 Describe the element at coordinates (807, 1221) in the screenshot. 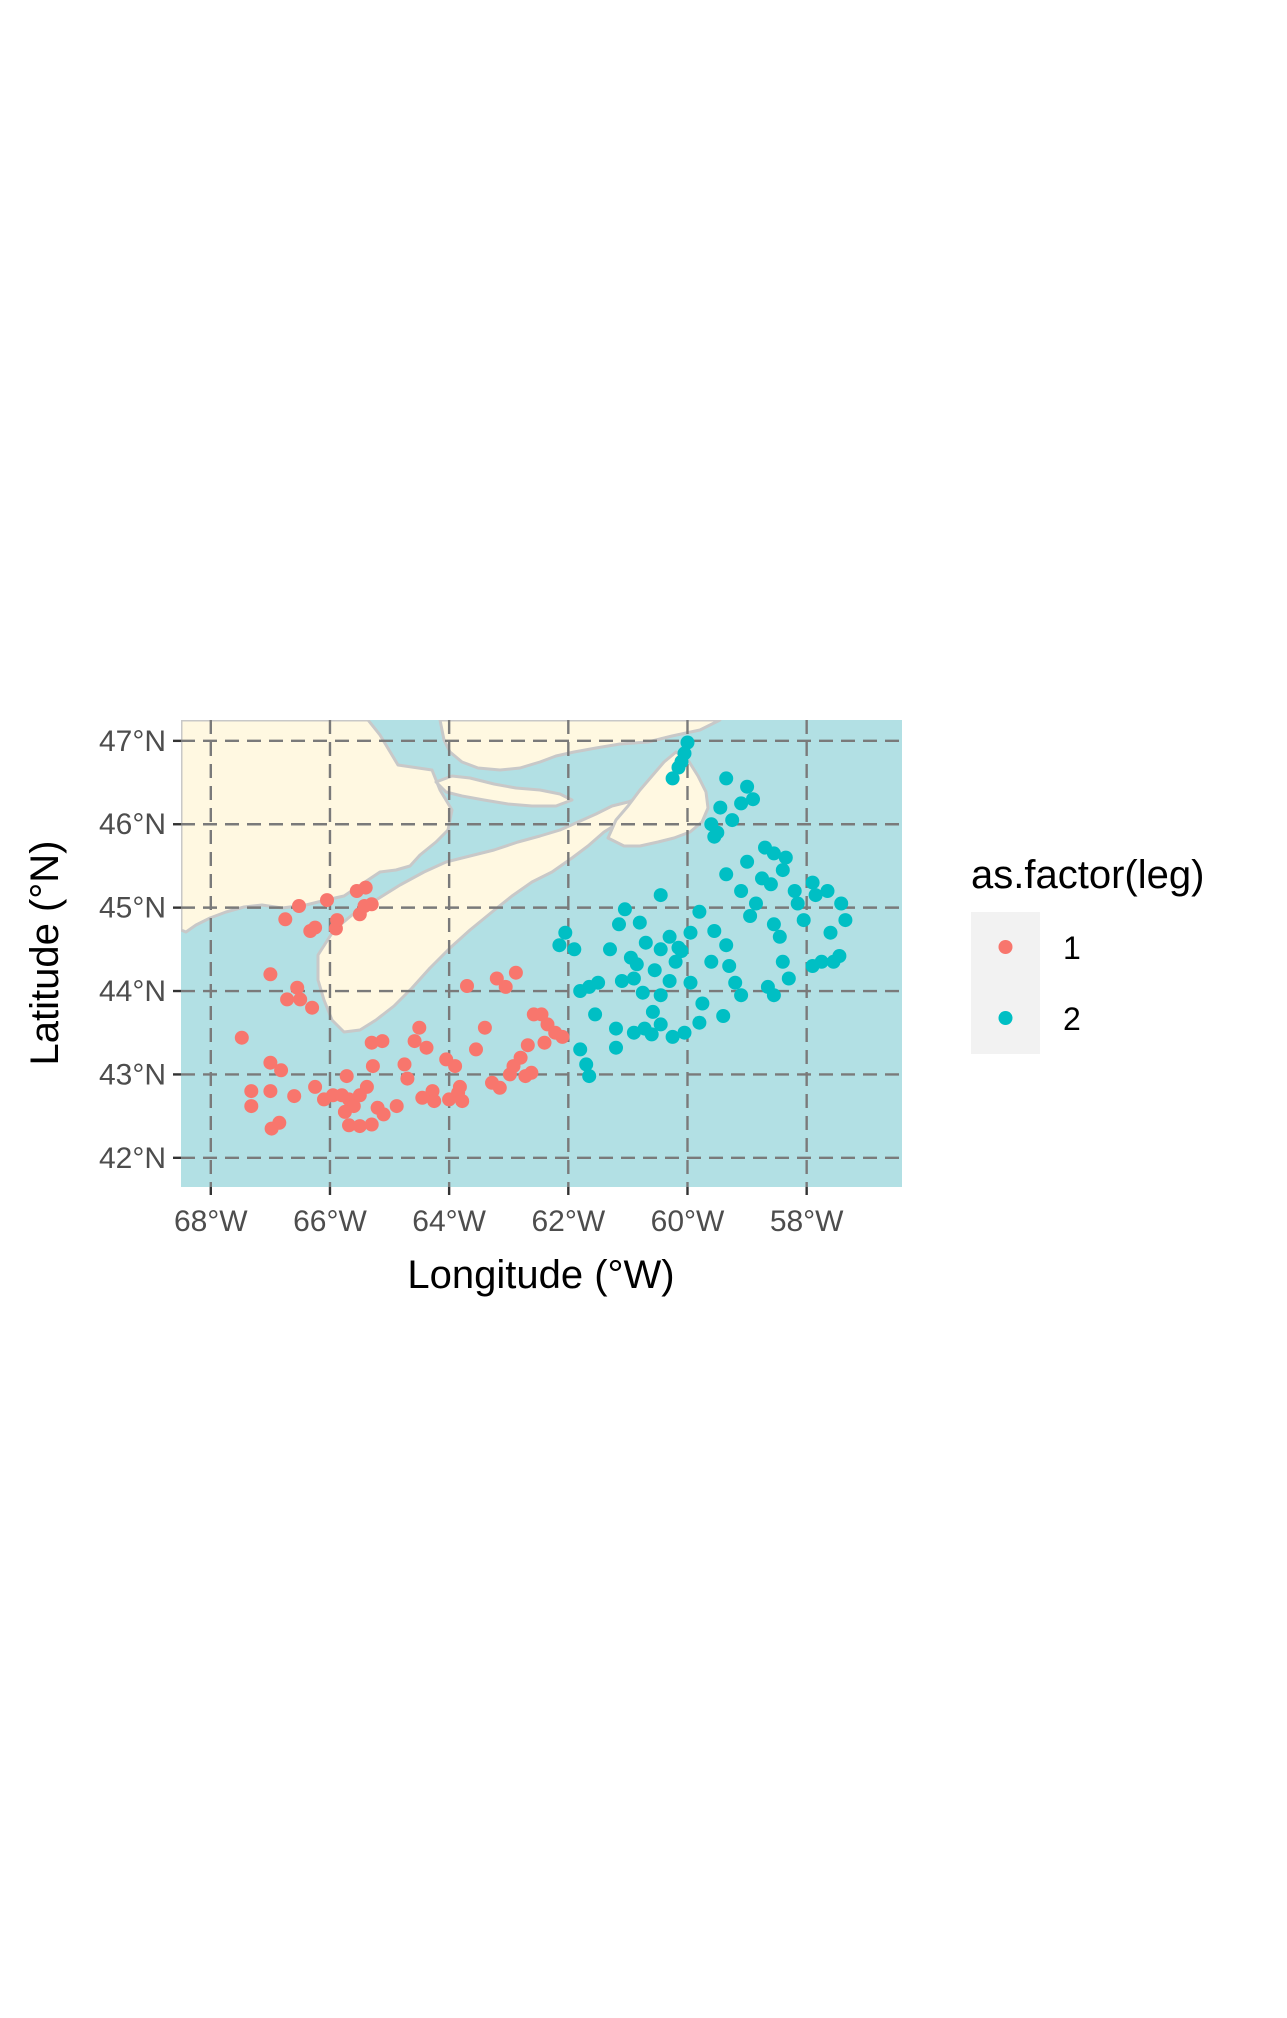

I see `x-tick-label: 58°W` at that location.